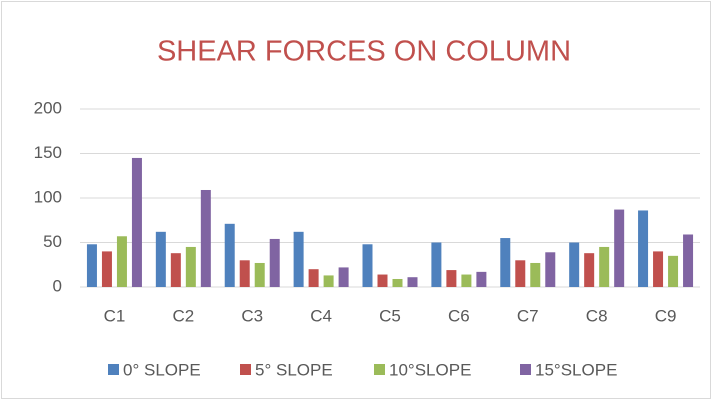 This screenshot has height=400, width=712. I want to click on y-tick-label: 50, so click(52, 241).